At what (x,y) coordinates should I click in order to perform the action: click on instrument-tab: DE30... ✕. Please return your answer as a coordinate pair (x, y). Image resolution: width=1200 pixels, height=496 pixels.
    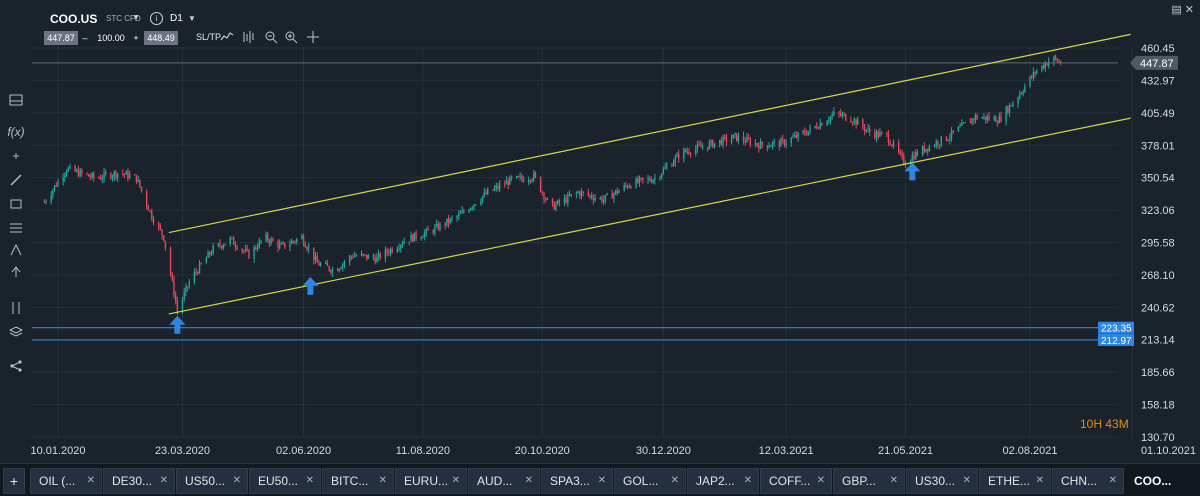
    Looking at the image, I should click on (139, 481).